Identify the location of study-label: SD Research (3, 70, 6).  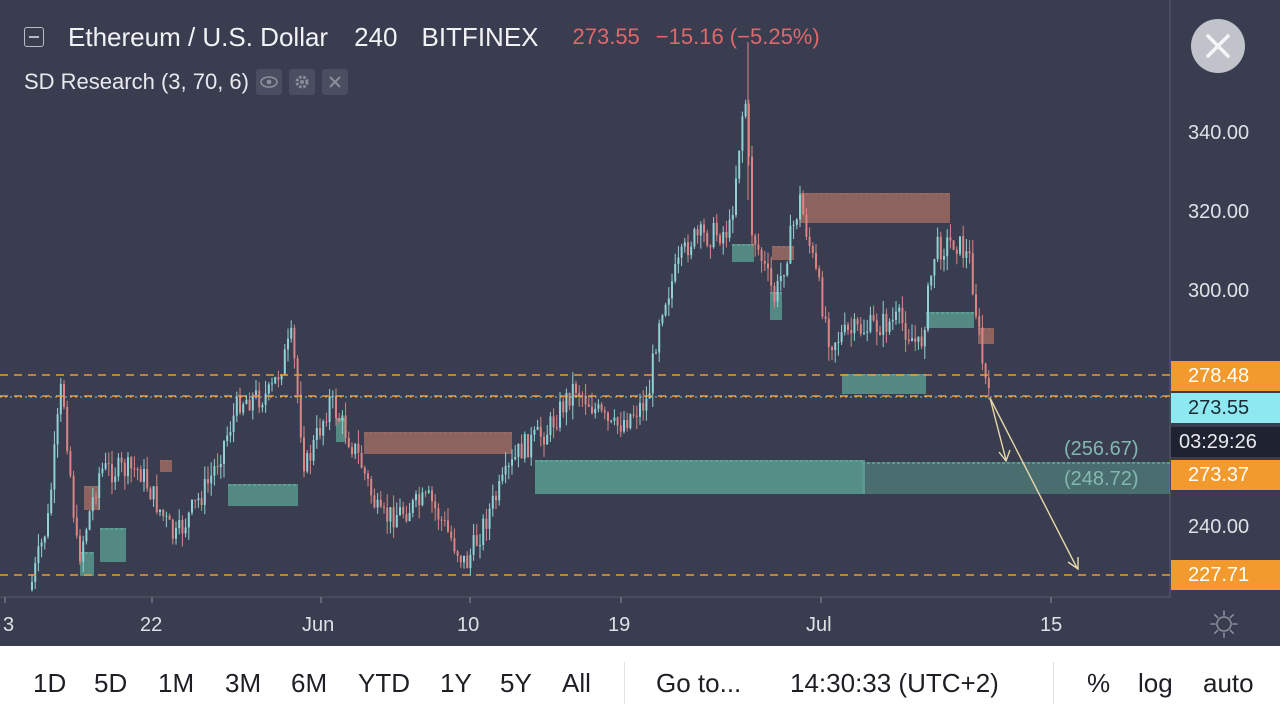
(136, 81).